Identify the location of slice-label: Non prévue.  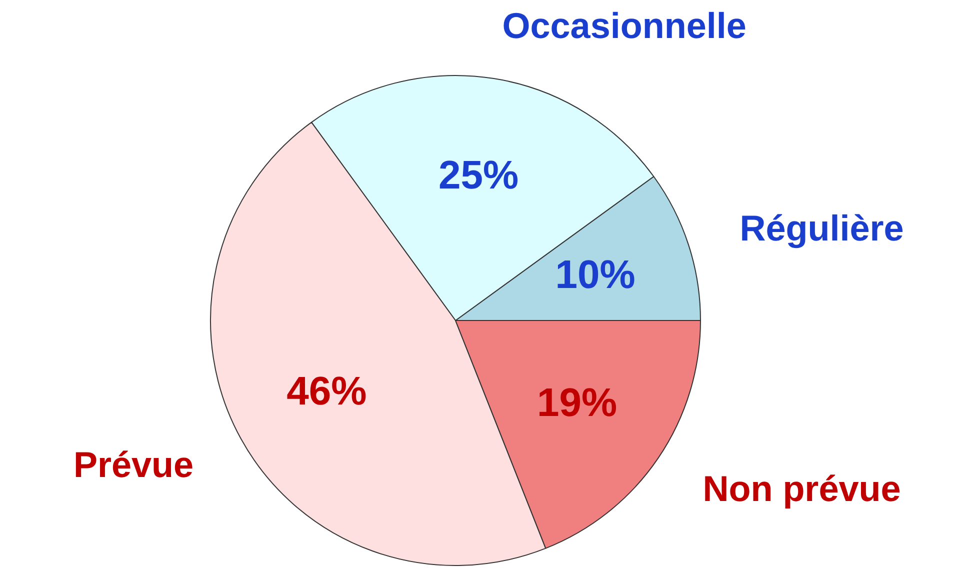
(801, 489).